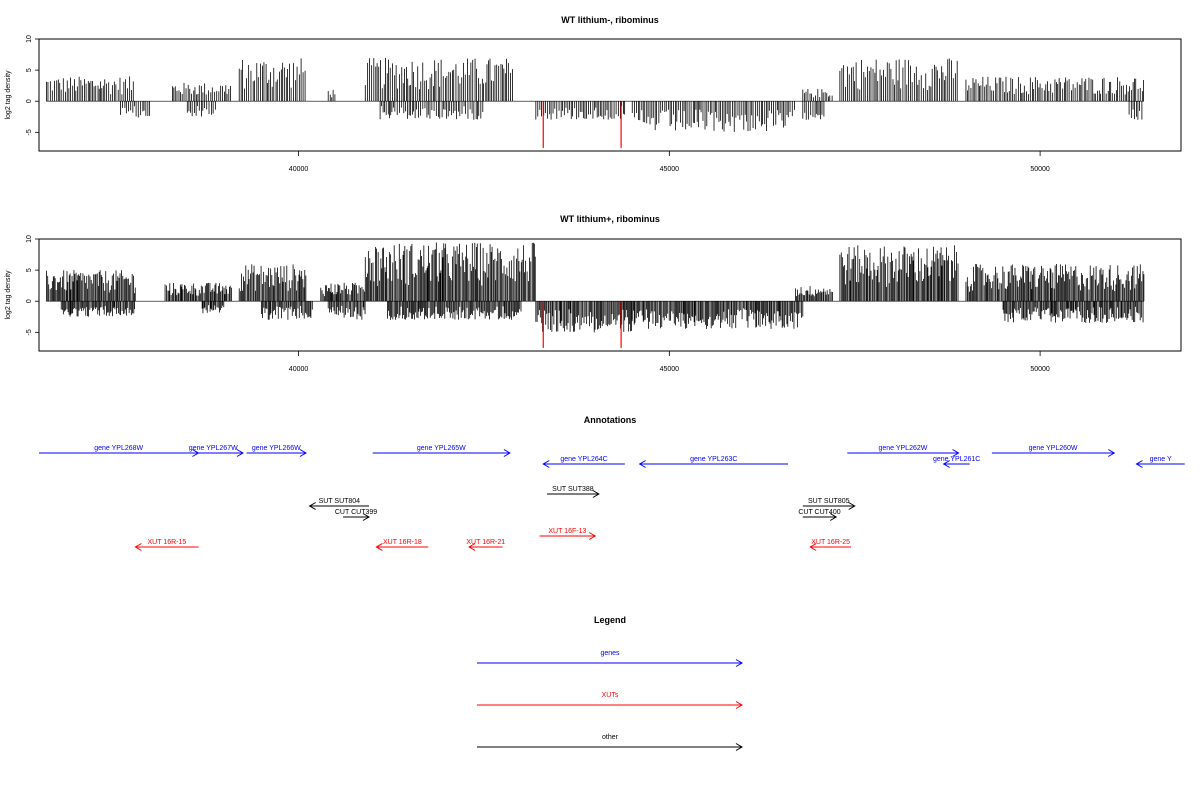  Describe the element at coordinates (1161, 459) in the screenshot. I see `feature-label: gene Y` at that location.